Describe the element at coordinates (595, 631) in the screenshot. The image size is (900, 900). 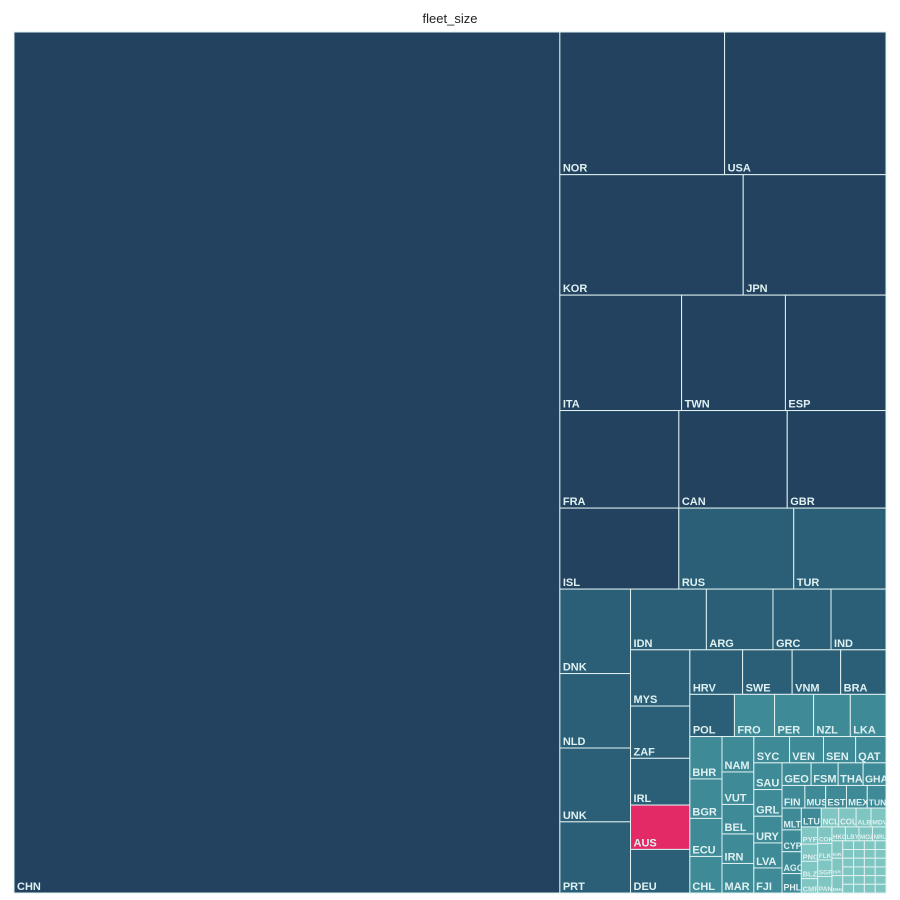
I see `cell-dnk: DNK` at that location.